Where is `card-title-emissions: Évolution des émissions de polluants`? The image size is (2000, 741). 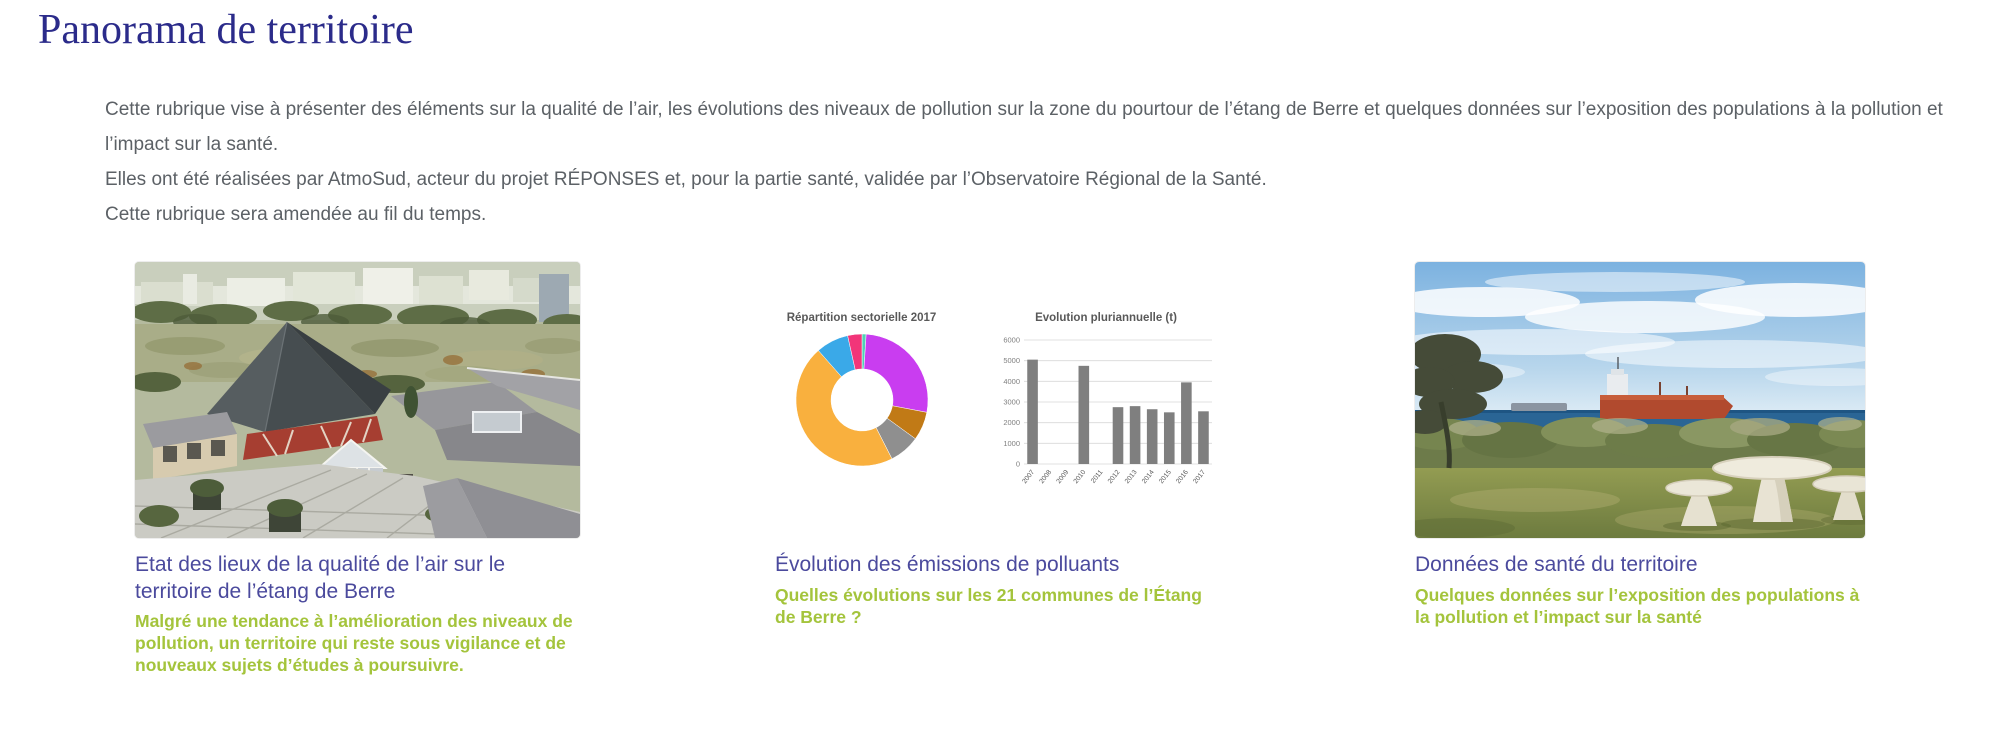
card-title-emissions: Évolution des émissions de polluants is located at coordinates (947, 564).